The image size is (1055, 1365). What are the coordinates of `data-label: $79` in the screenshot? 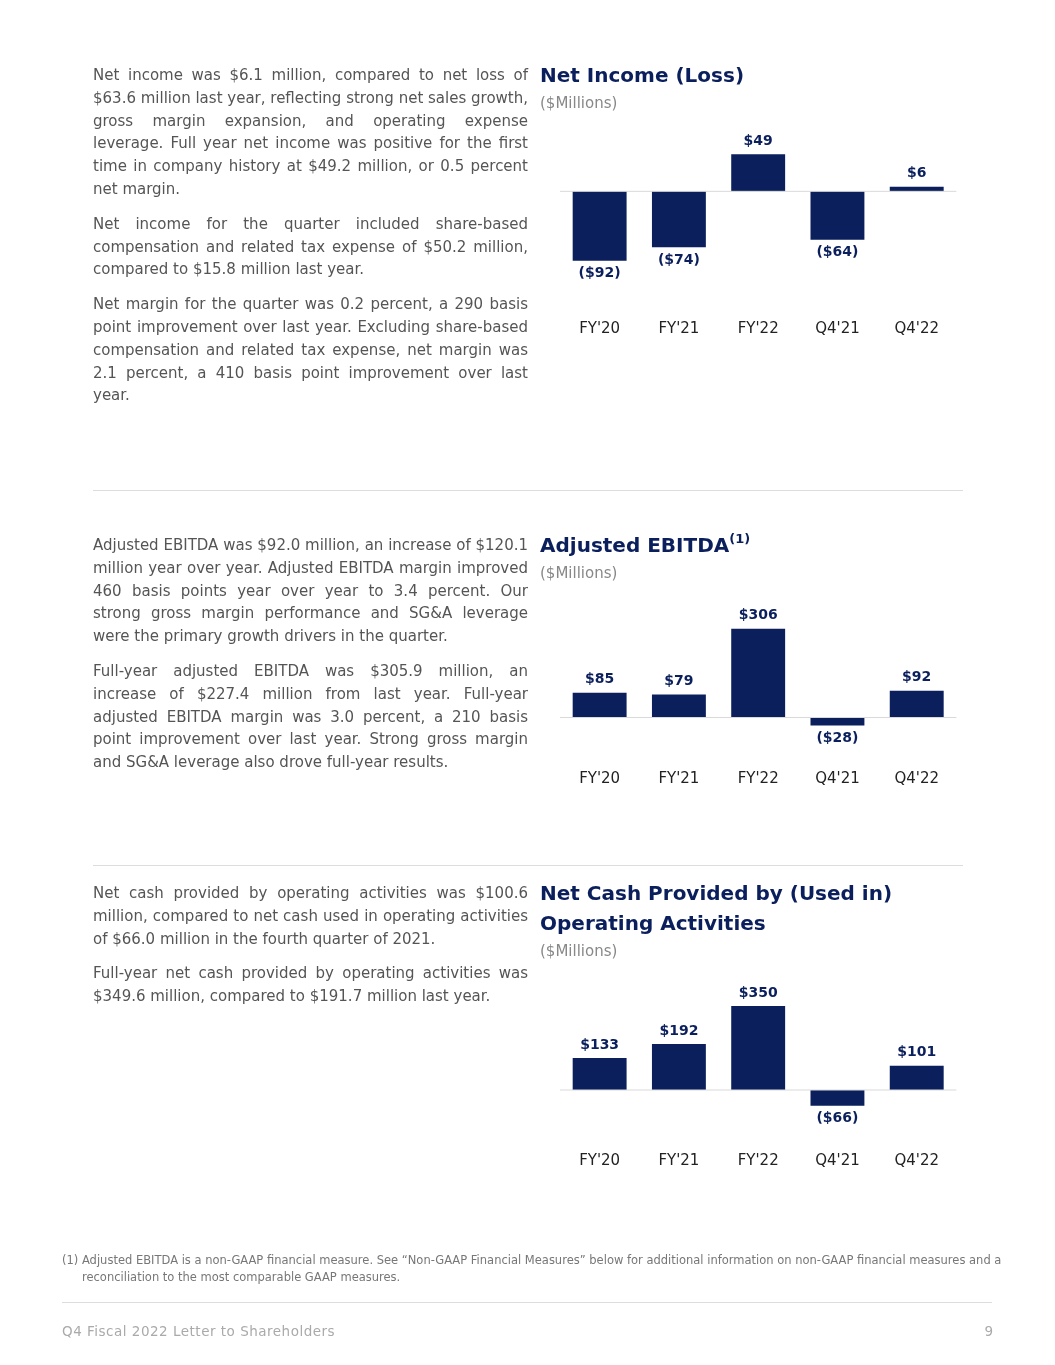 It's located at (679, 680).